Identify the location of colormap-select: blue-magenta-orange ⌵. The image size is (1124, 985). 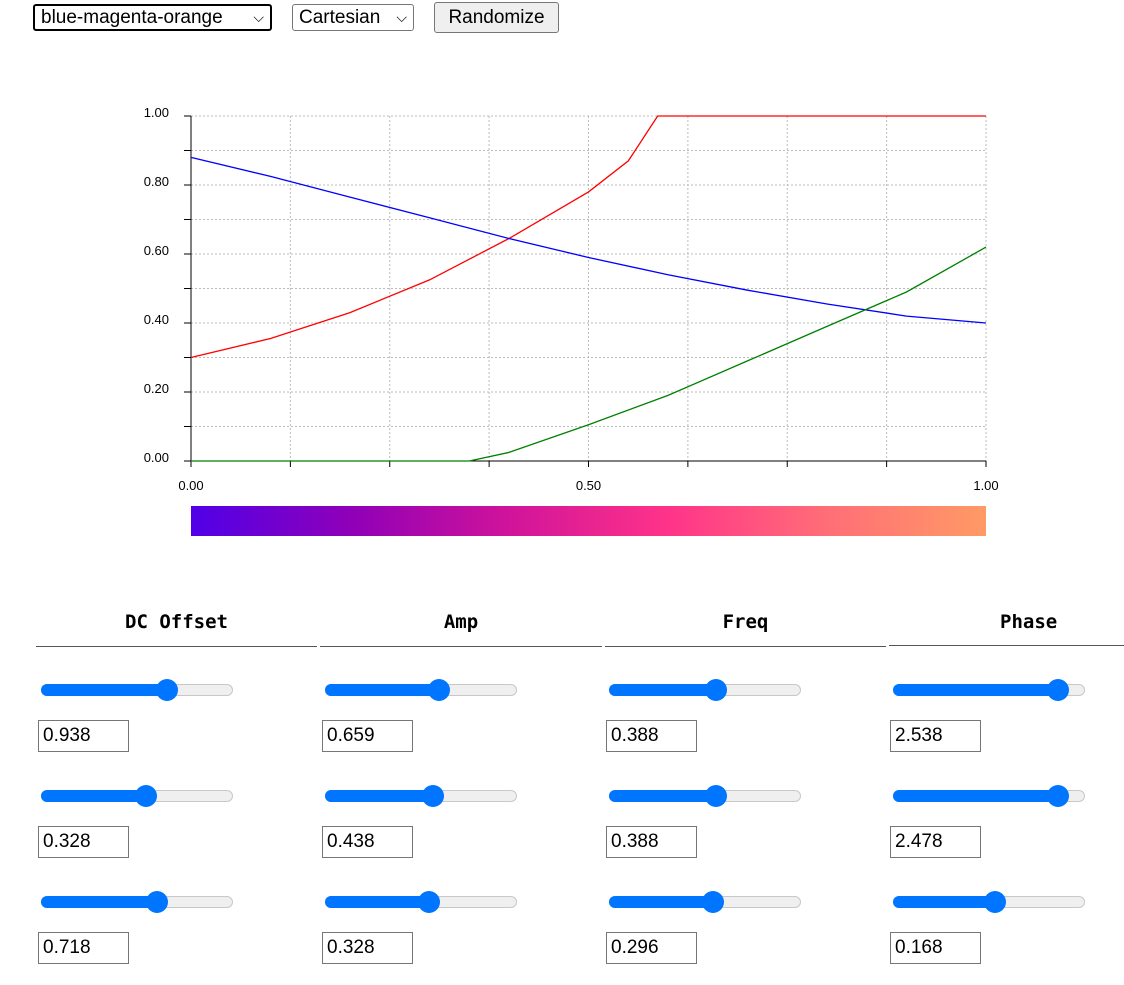
(152, 17).